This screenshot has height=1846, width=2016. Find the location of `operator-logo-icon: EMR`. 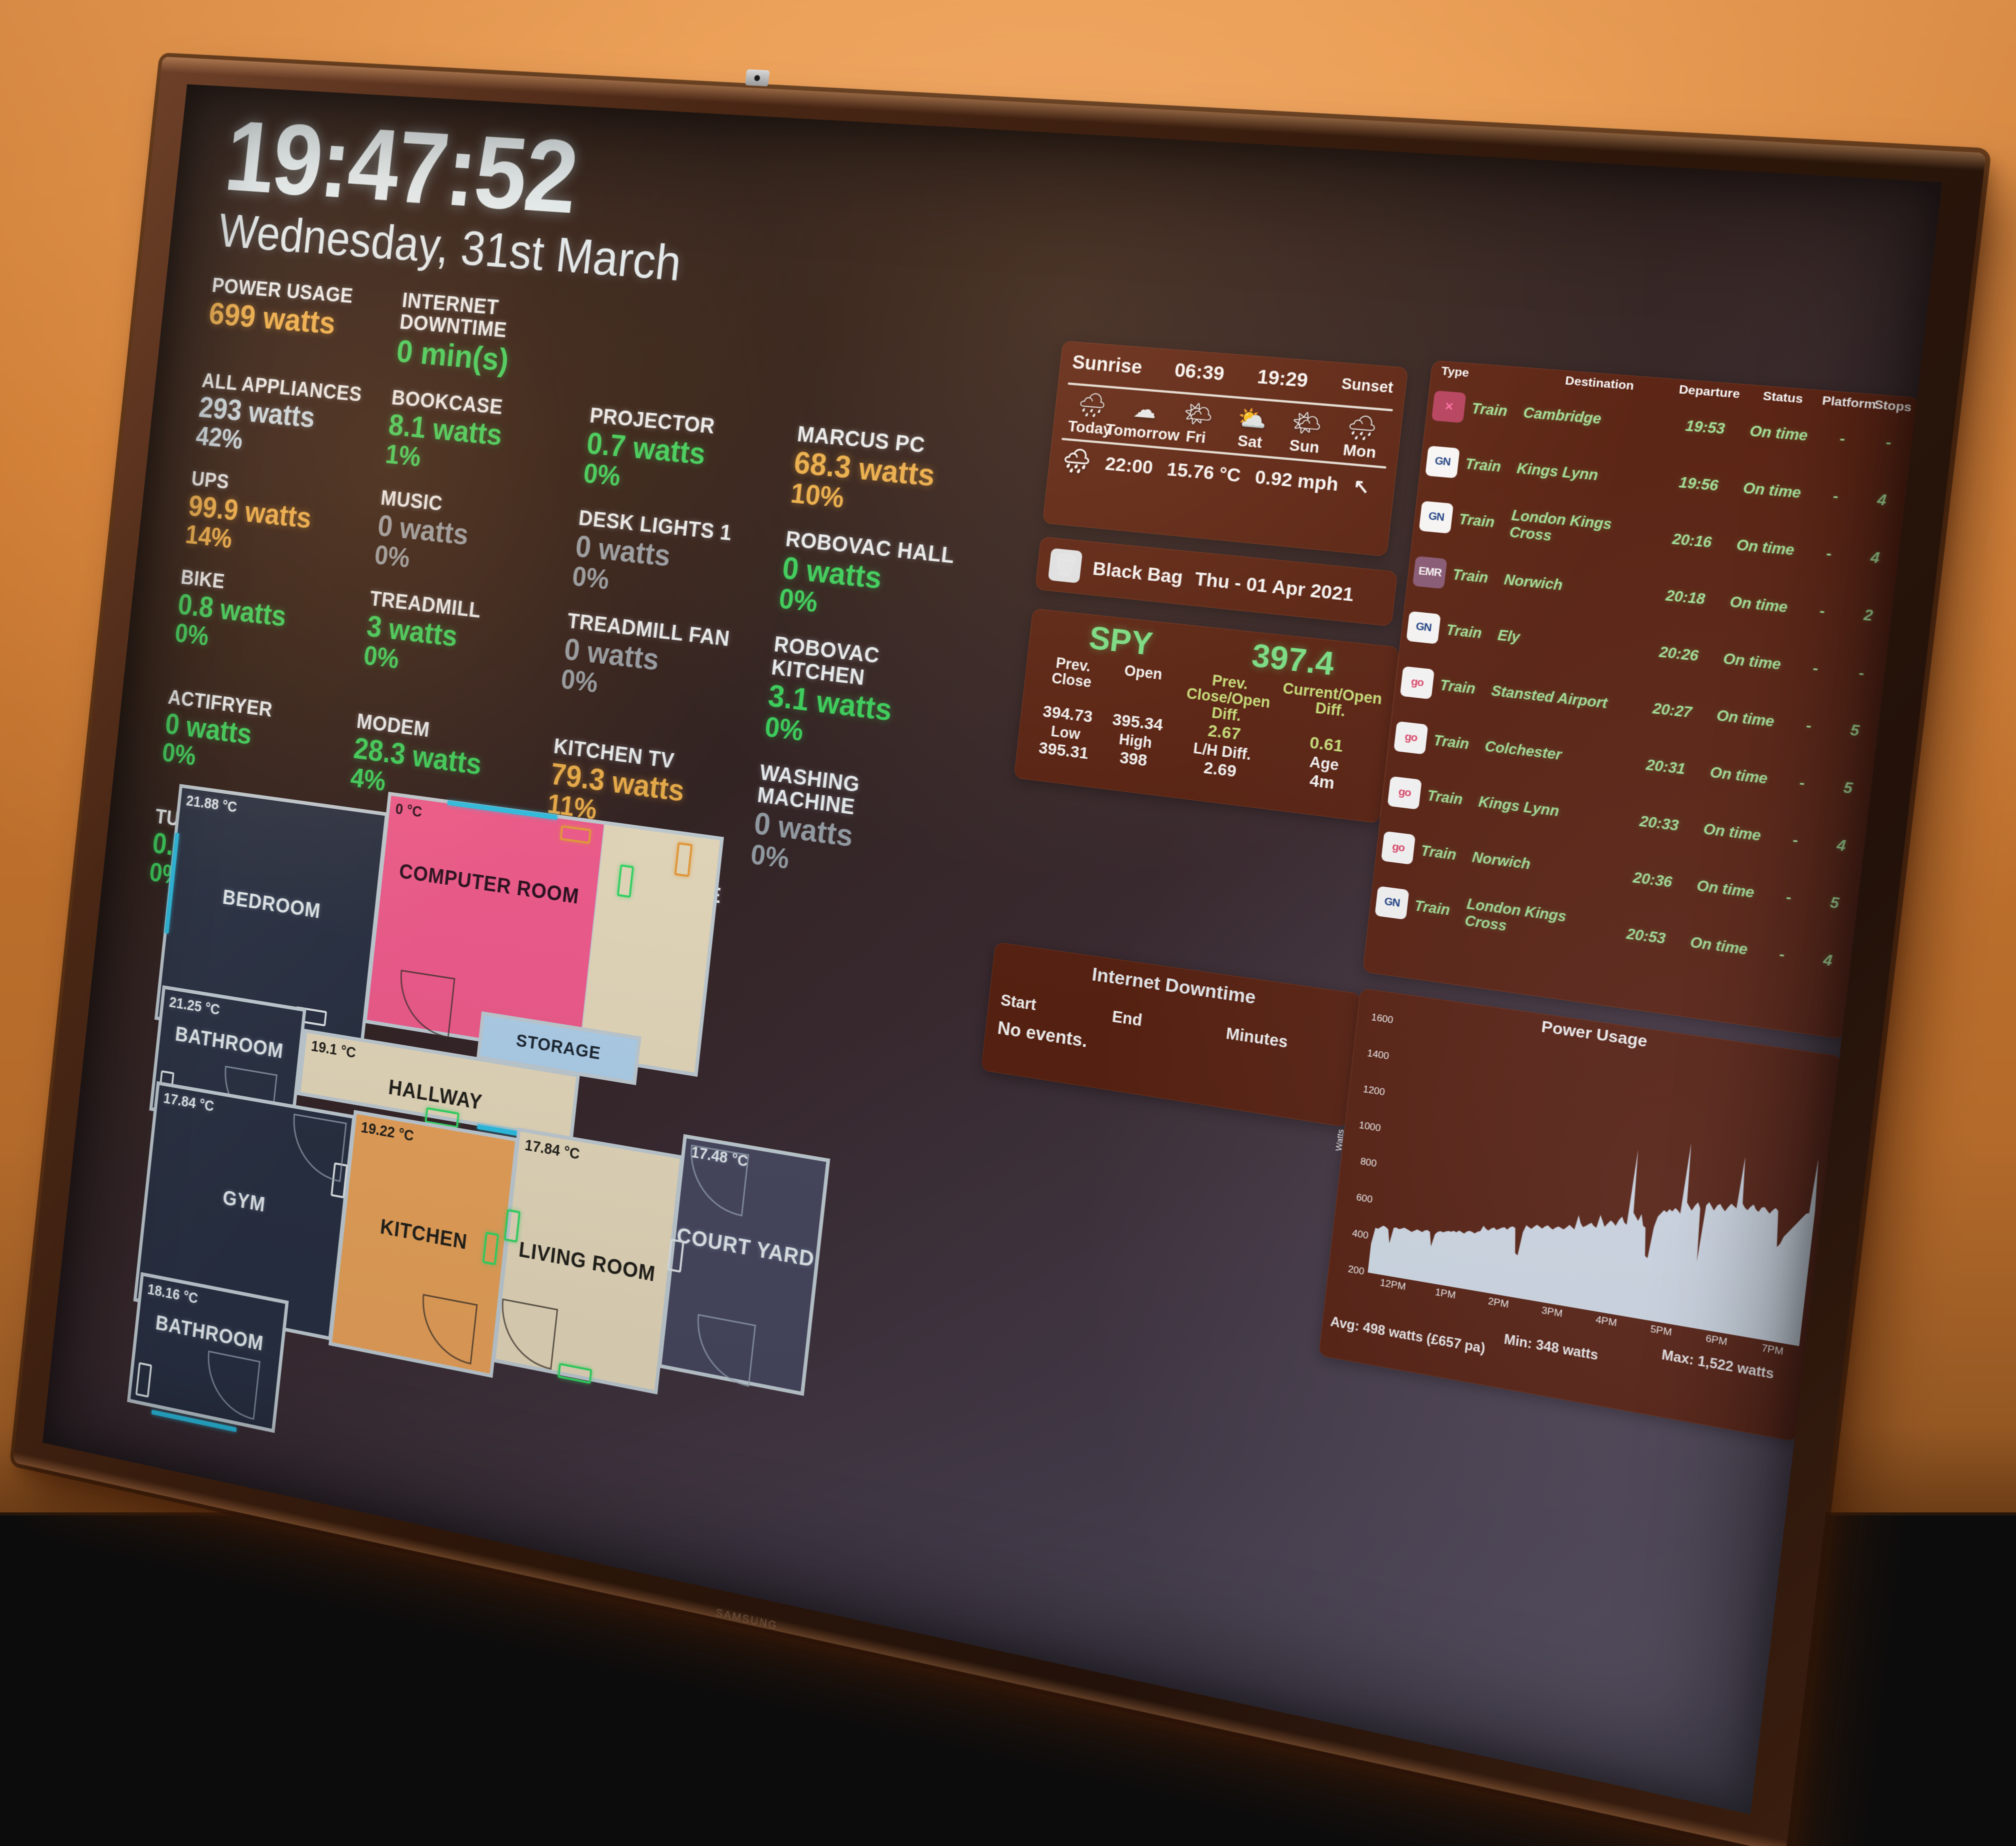

operator-logo-icon: EMR is located at coordinates (1430, 572).